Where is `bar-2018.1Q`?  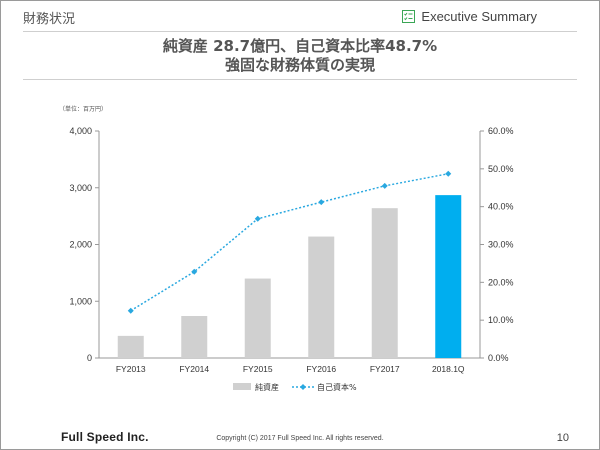
bar-2018.1Q is located at coordinates (448, 276).